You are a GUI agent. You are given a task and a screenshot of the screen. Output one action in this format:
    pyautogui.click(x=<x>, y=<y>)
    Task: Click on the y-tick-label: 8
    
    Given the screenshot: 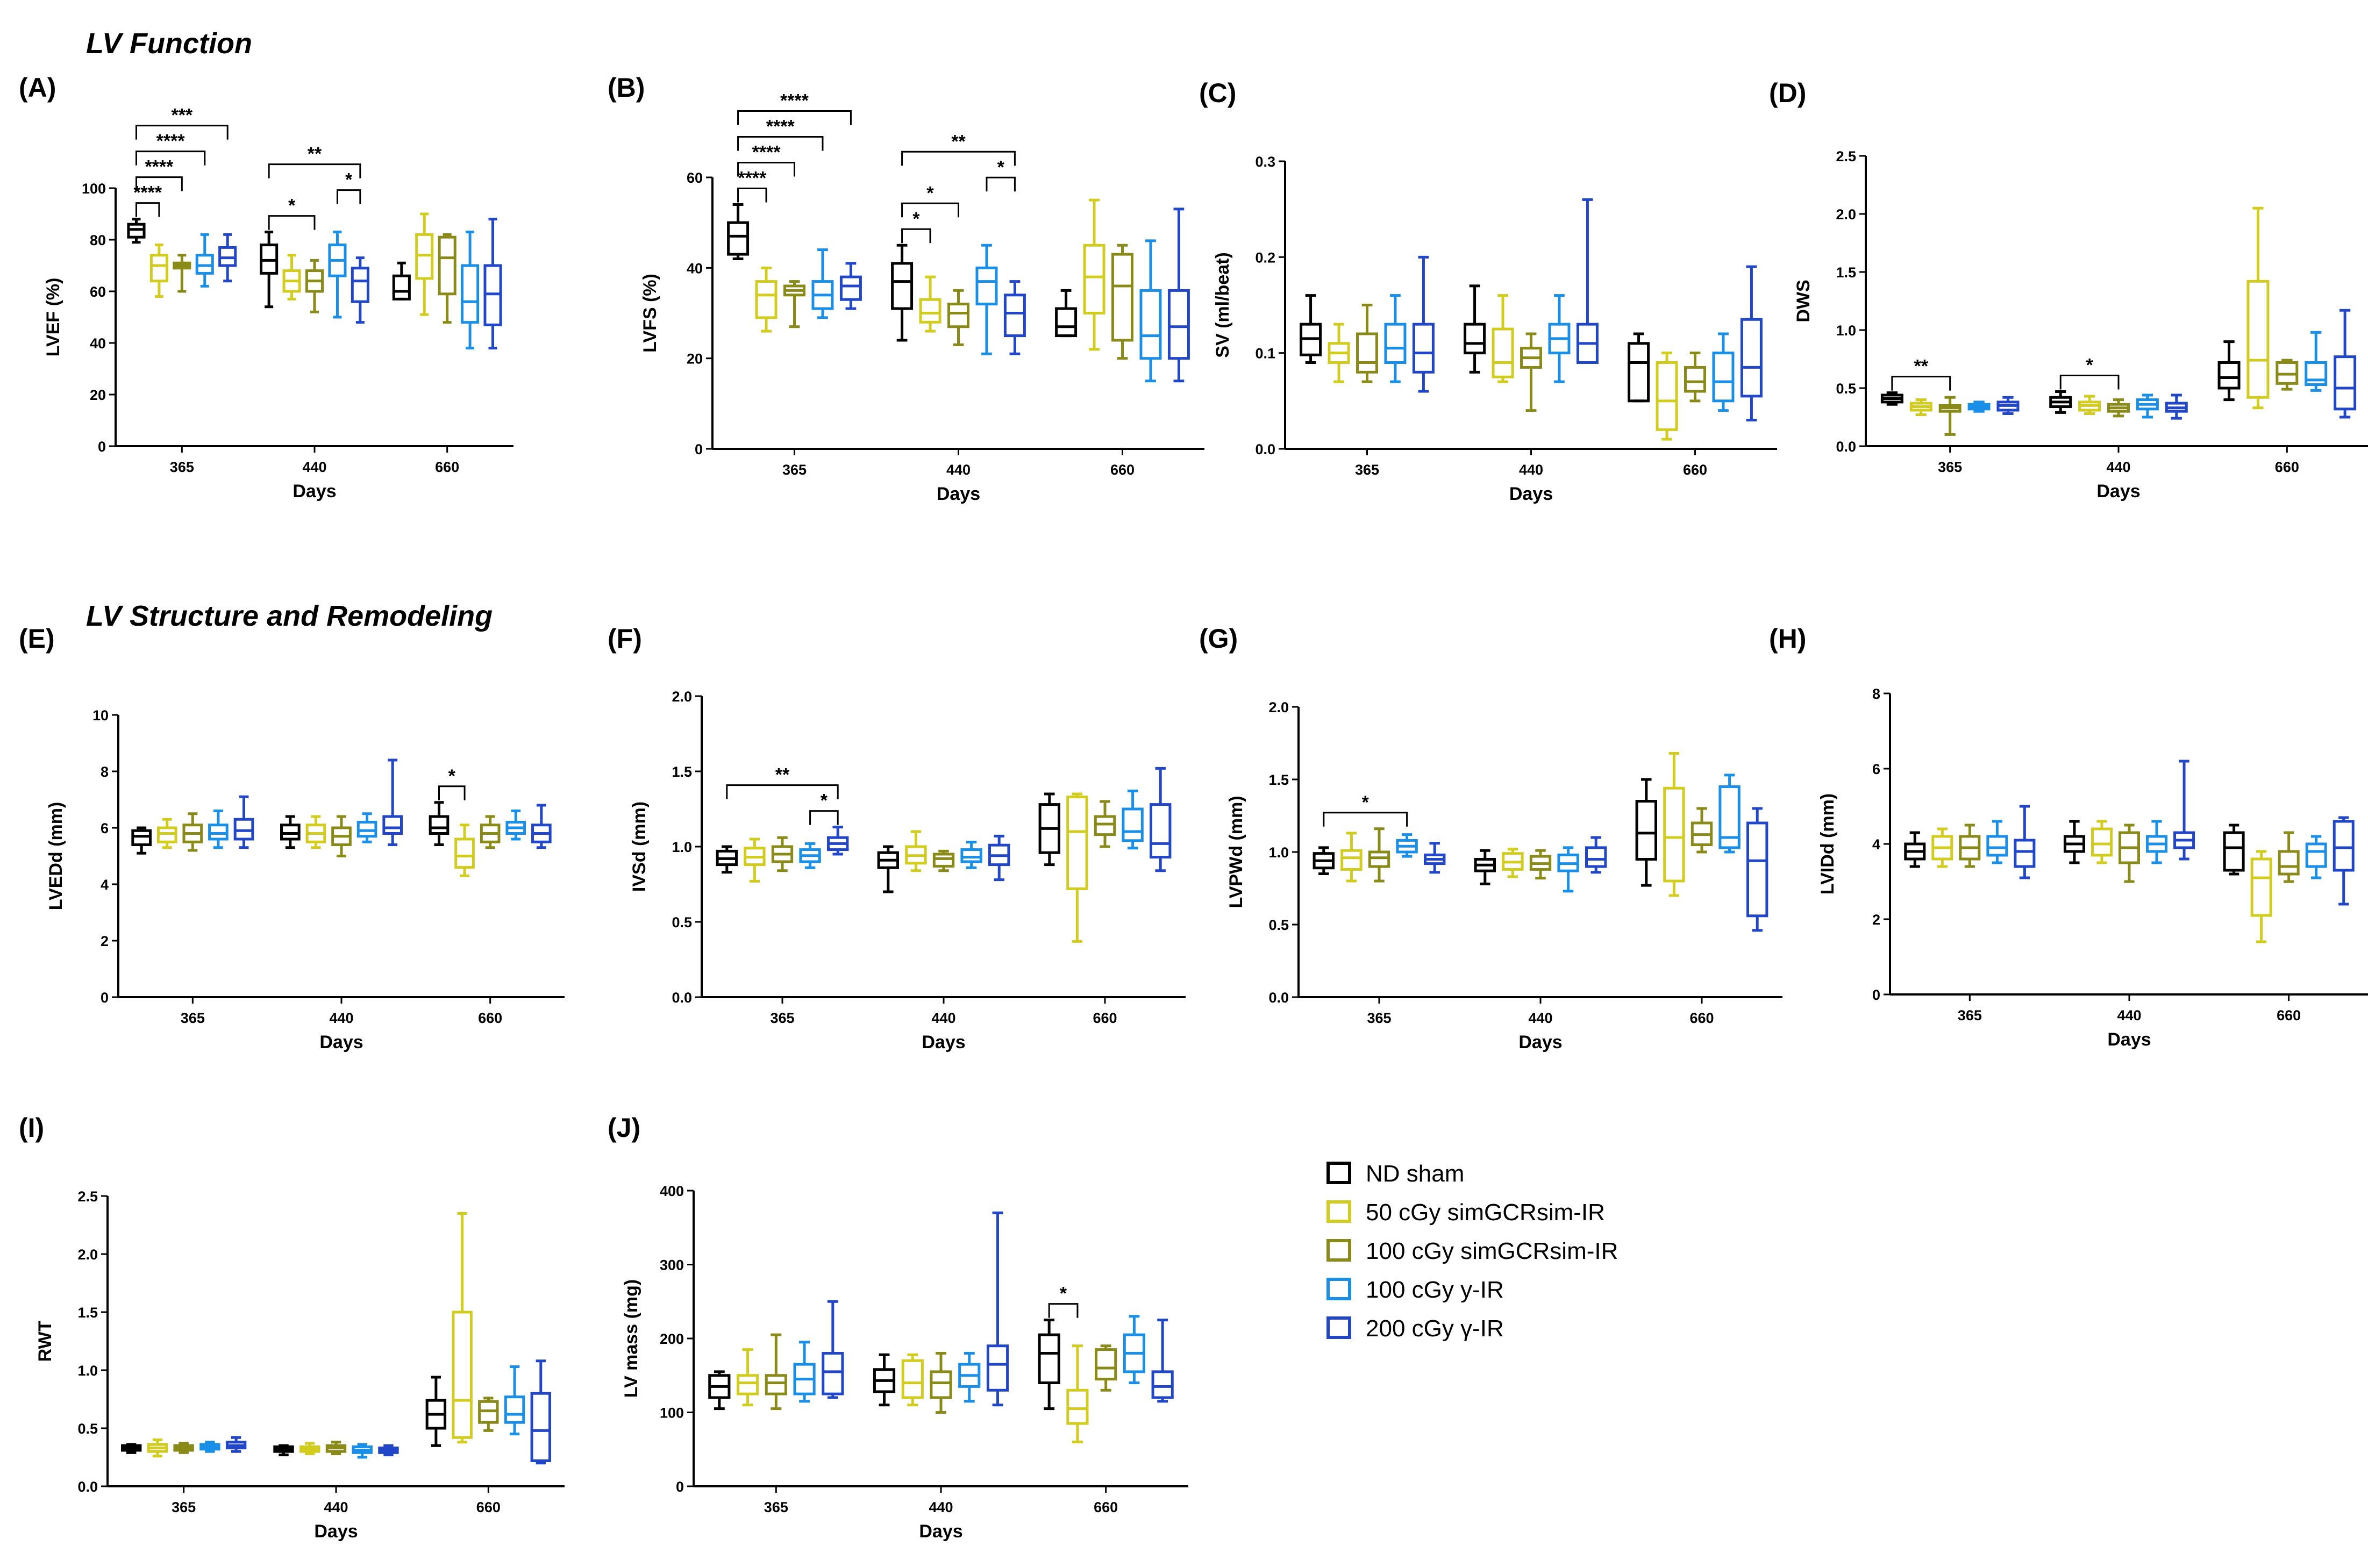 What is the action you would take?
    pyautogui.click(x=105, y=772)
    